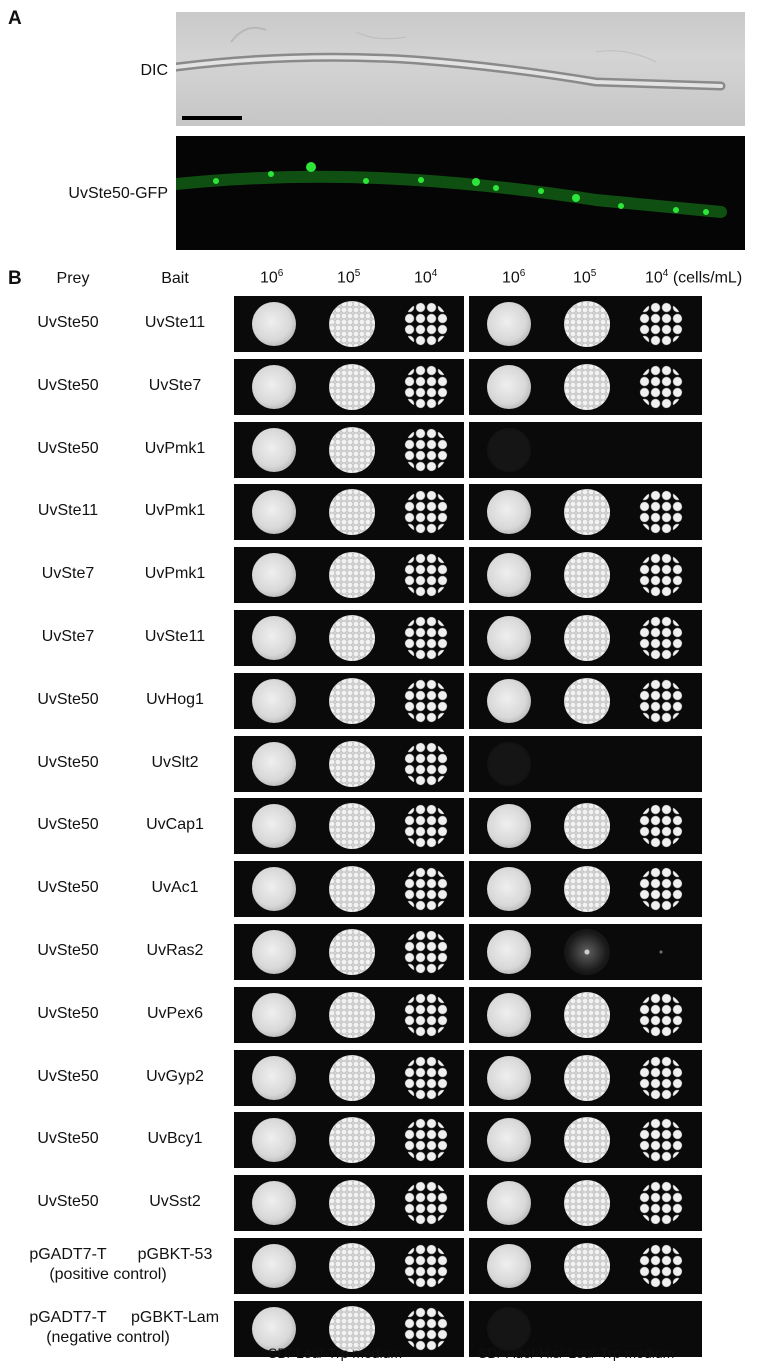 The width and height of the screenshot is (769, 1369). Describe the element at coordinates (175, 951) in the screenshot. I see `bait-label: UvRas2` at that location.